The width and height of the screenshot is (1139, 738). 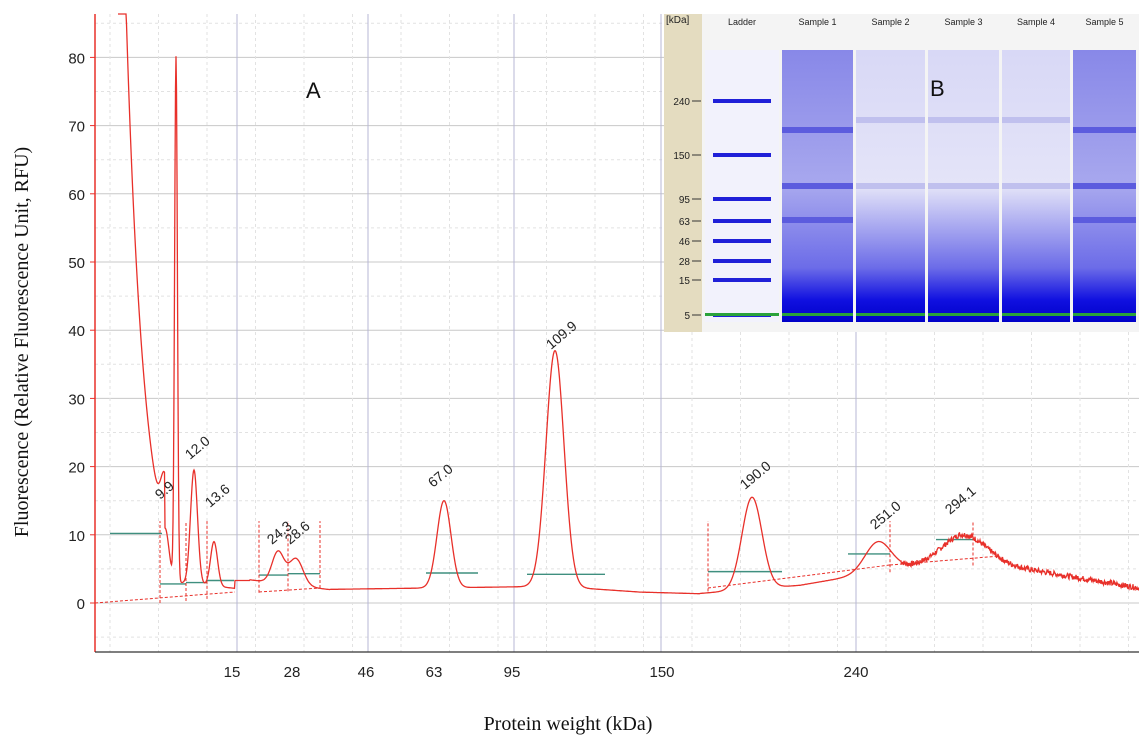 What do you see at coordinates (963, 22) in the screenshot?
I see `gel-lane-label: Sample 3` at bounding box center [963, 22].